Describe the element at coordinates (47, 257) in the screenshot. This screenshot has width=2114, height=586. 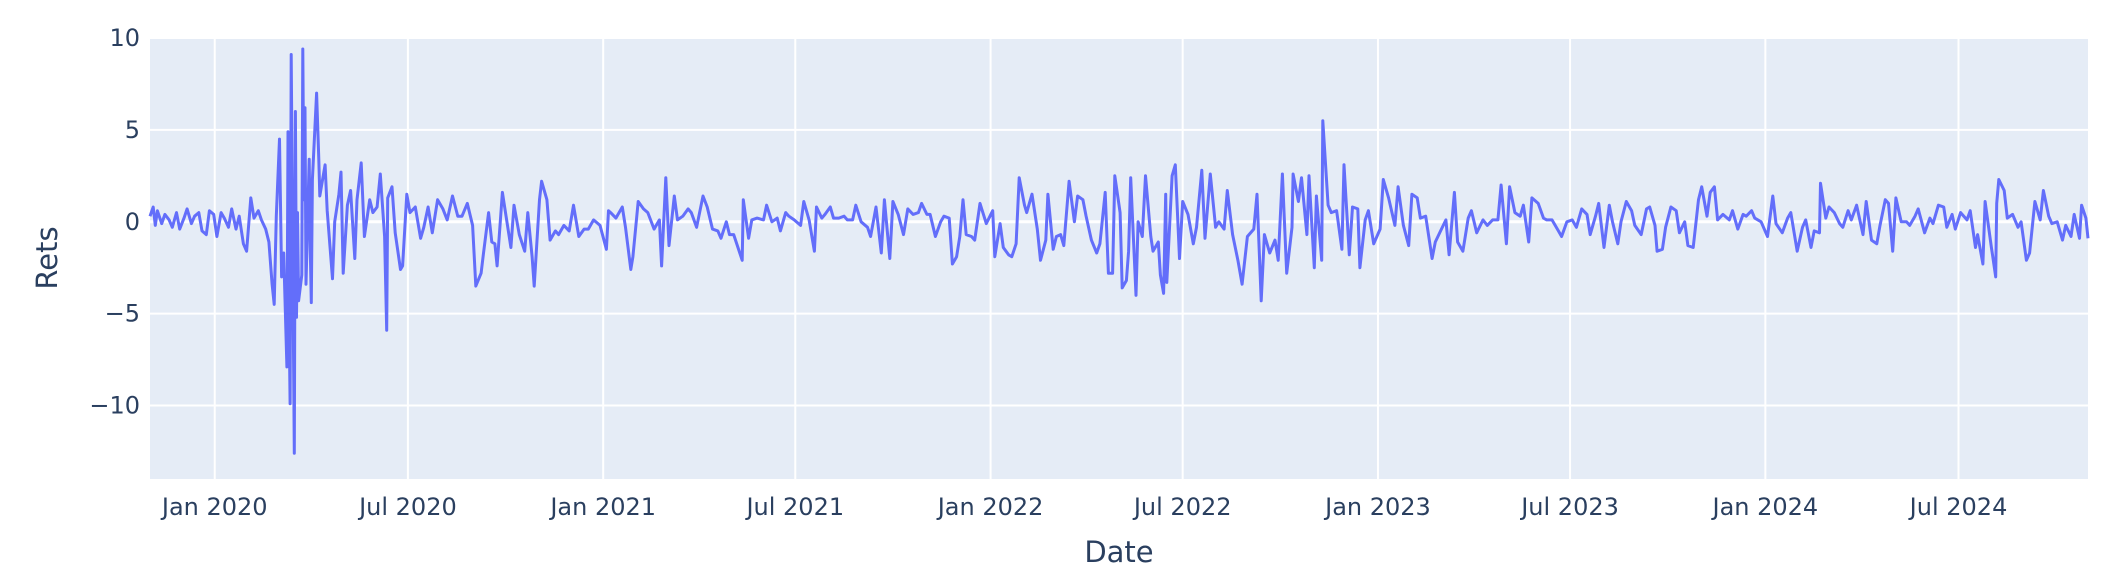
I see `y-axis-title: Rets` at that location.